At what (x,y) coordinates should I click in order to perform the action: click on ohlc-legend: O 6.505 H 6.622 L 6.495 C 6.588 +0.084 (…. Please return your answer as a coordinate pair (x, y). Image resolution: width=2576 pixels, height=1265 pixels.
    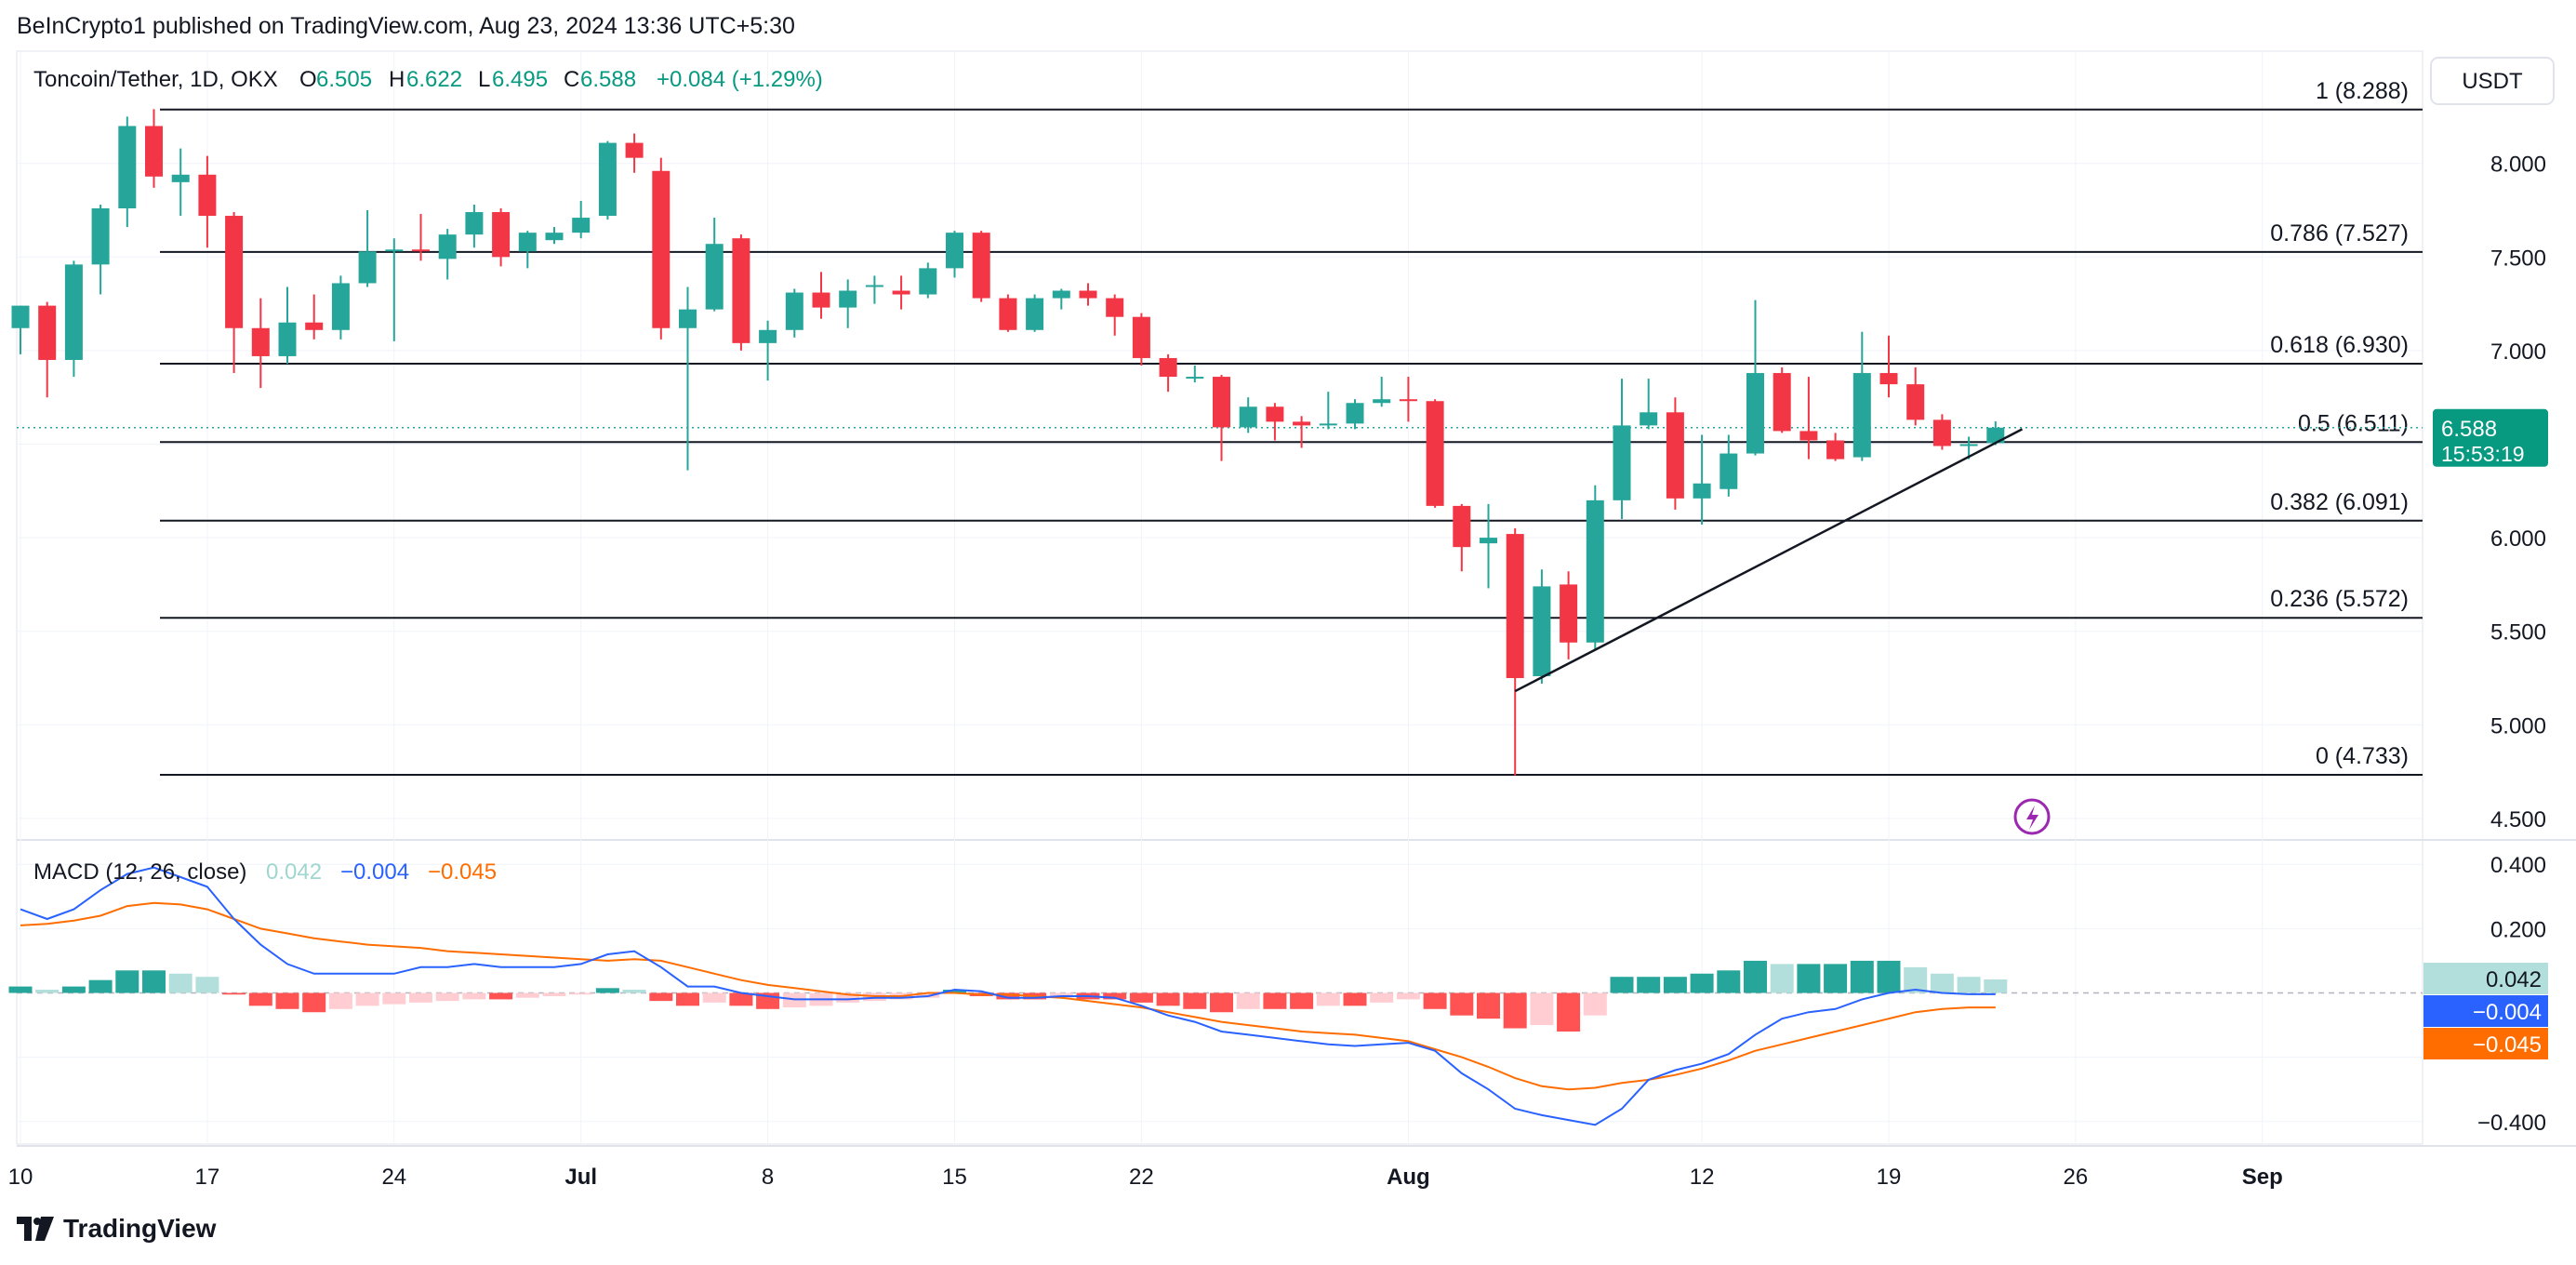
    Looking at the image, I should click on (561, 79).